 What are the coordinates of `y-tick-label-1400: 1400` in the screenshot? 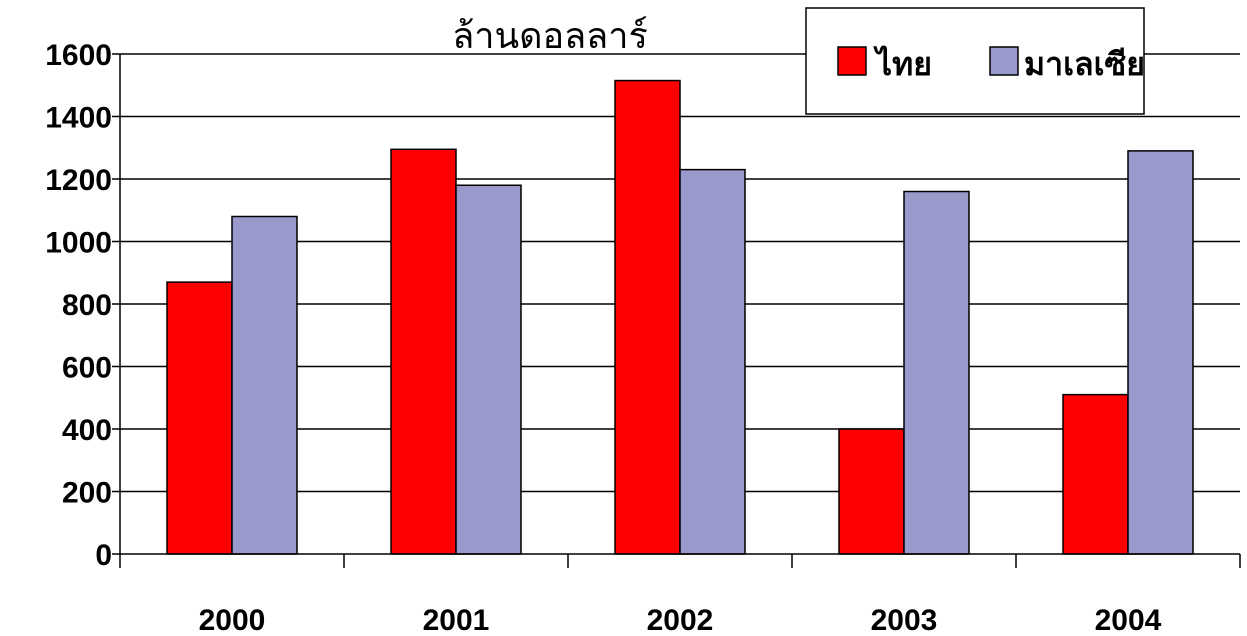 It's located at (78, 118).